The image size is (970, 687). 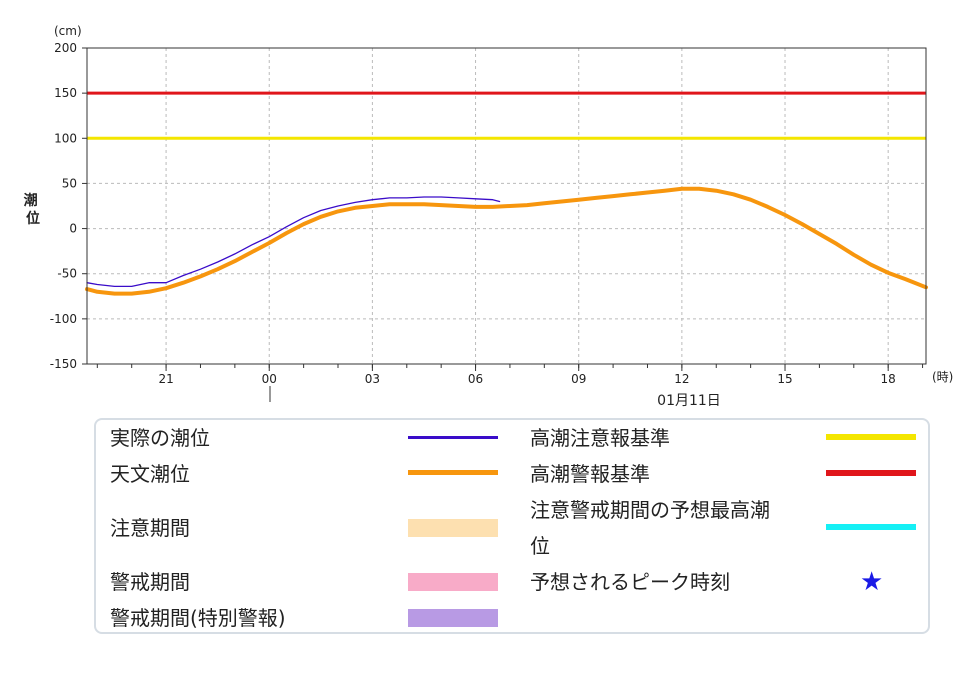 What do you see at coordinates (475, 379) in the screenshot?
I see `x-tick-label: 06` at bounding box center [475, 379].